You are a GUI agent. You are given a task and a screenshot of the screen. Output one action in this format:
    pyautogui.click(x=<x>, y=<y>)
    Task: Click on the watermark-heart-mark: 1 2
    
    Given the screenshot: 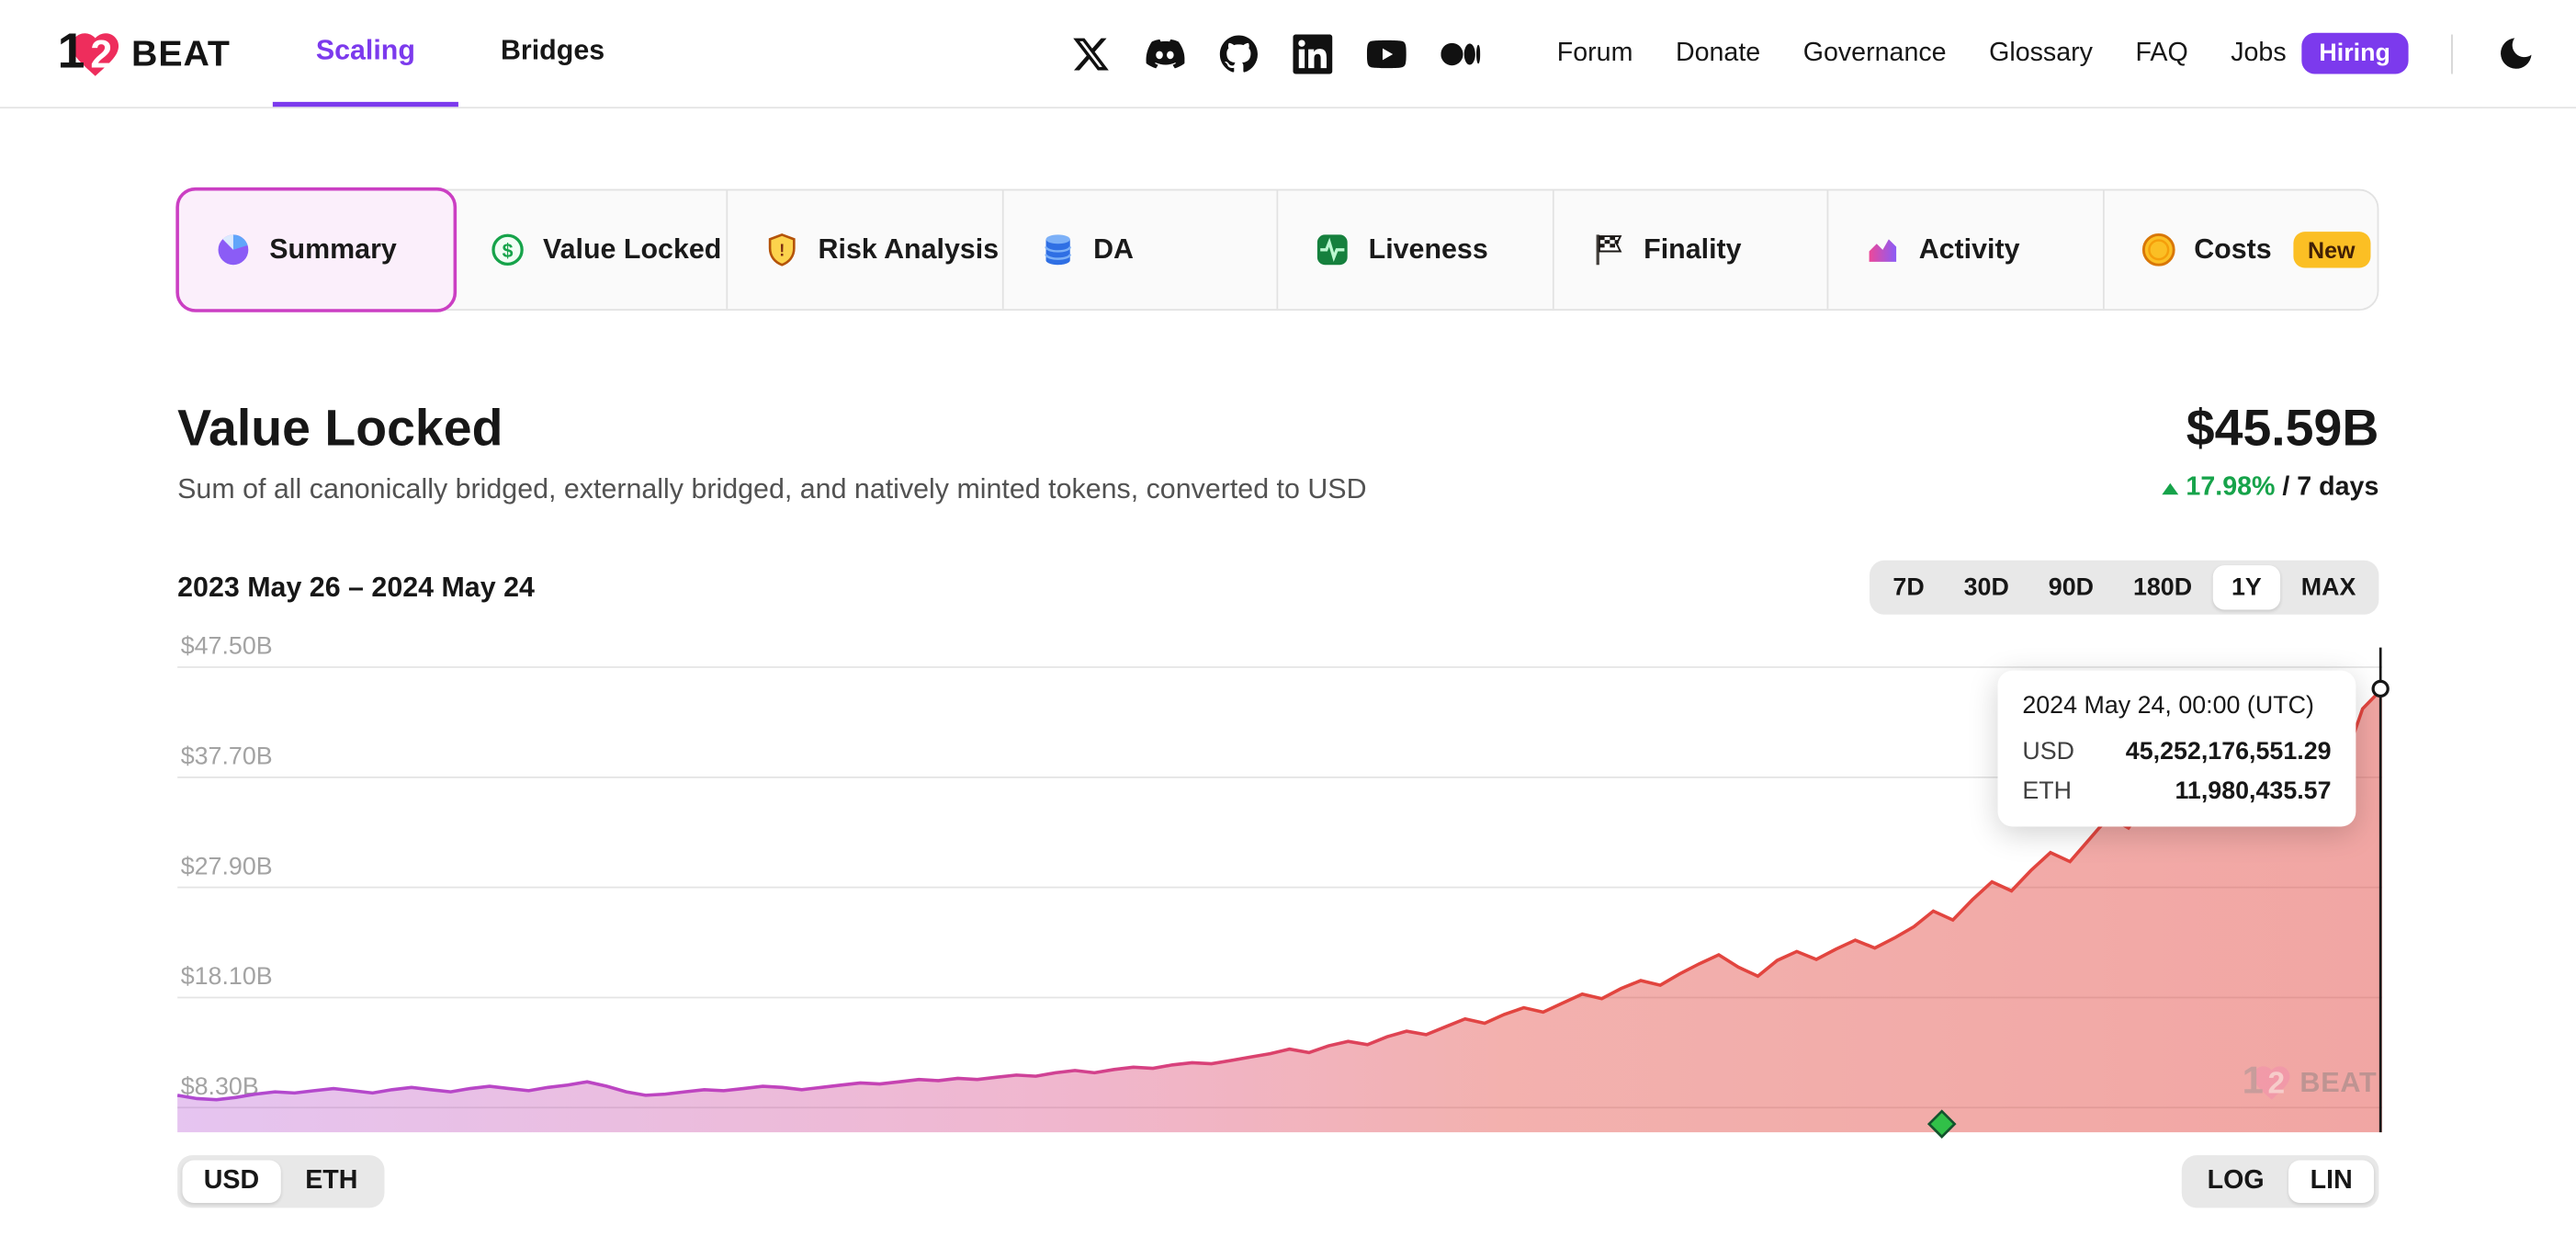 What is the action you would take?
    pyautogui.click(x=2270, y=1083)
    